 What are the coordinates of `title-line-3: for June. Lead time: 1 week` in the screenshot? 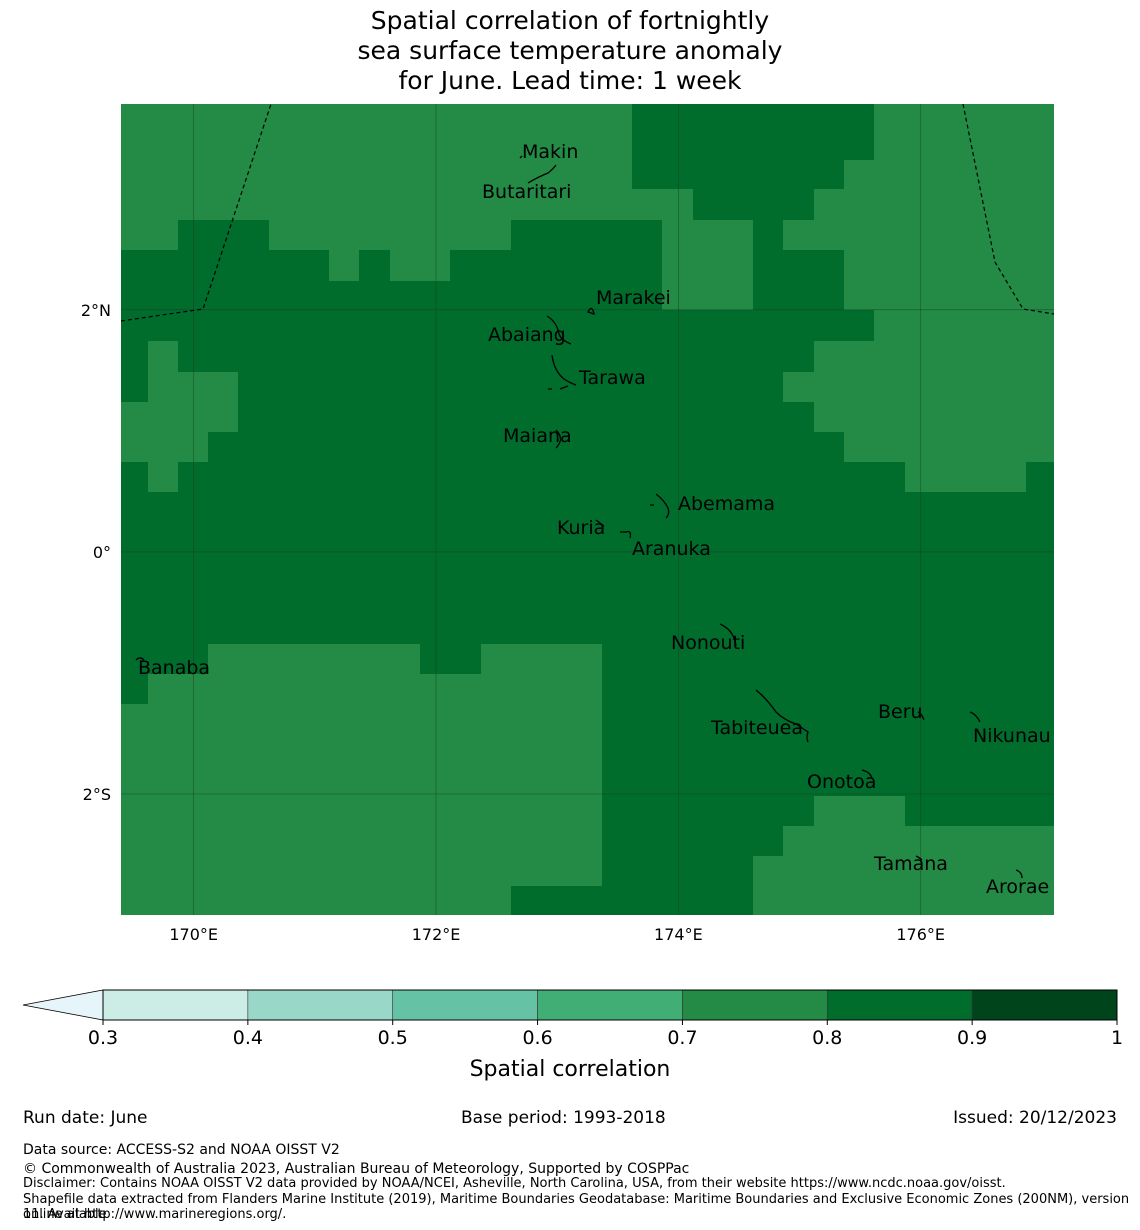 It's located at (570, 80).